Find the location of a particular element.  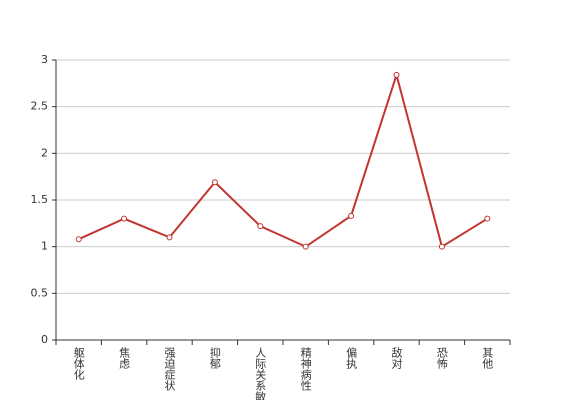

x-tick-label: 抑郁 is located at coordinates (214, 357).